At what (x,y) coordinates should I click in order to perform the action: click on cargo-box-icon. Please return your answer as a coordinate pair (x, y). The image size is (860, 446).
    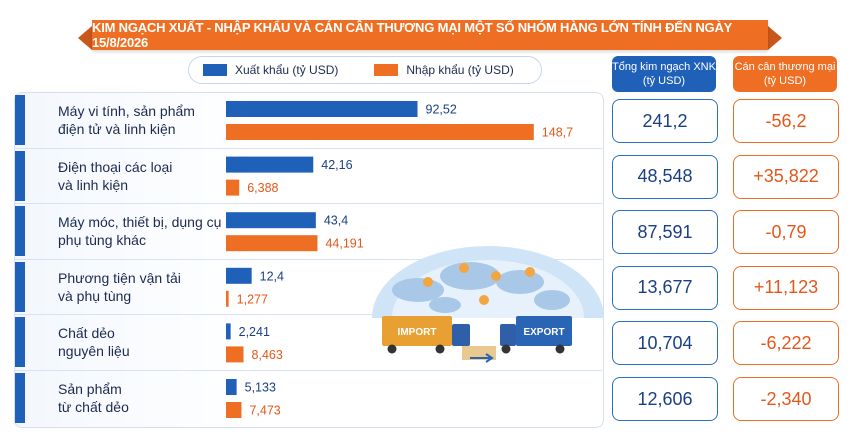
    Looking at the image, I should click on (479, 353).